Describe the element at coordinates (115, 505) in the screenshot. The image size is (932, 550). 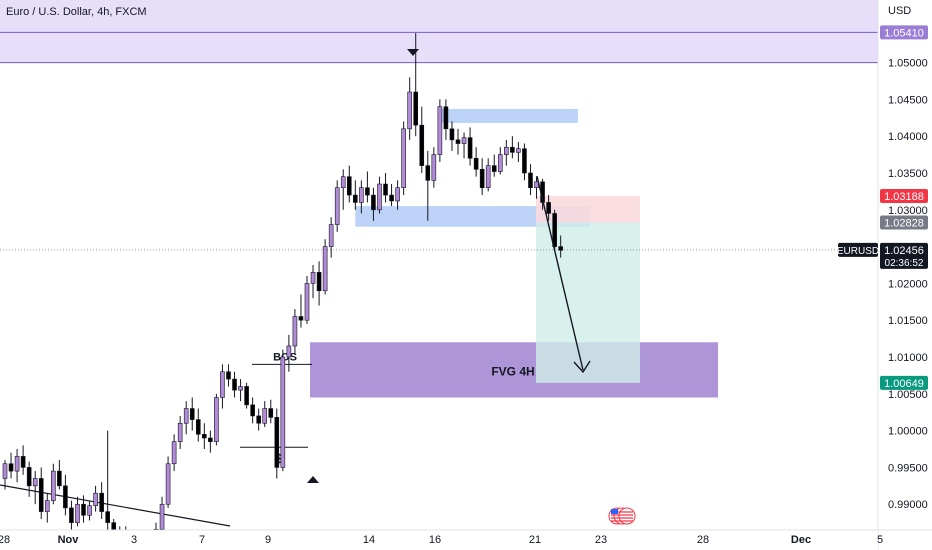
I see `trendline` at that location.